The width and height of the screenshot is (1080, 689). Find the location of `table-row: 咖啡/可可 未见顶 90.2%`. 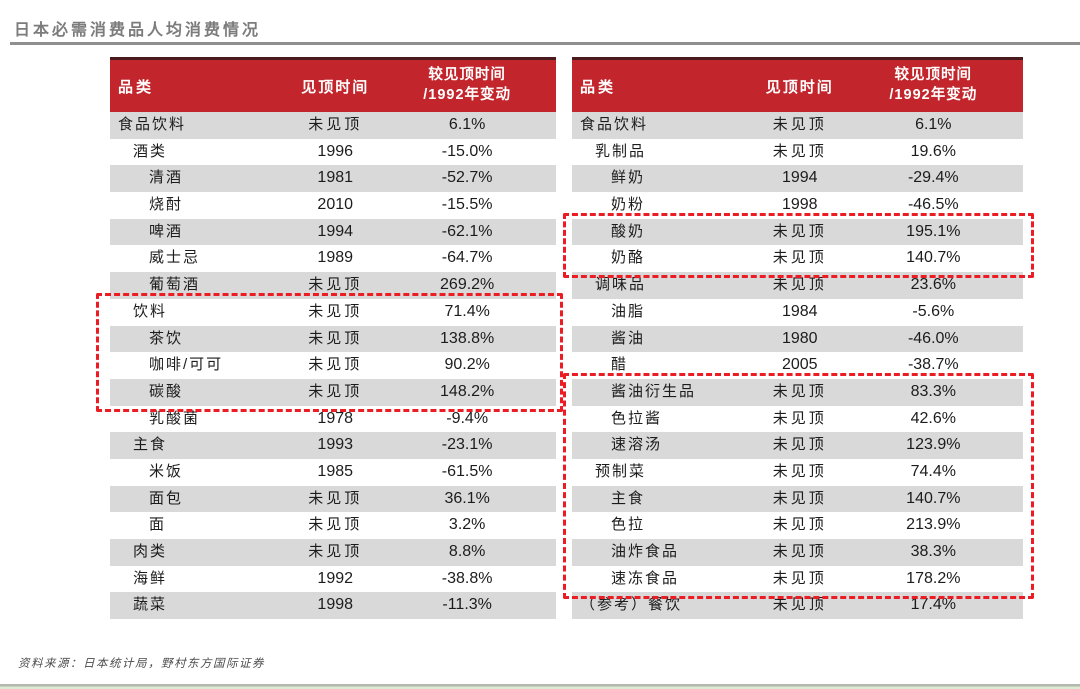

table-row: 咖啡/可可 未见顶 90.2% is located at coordinates (333, 365).